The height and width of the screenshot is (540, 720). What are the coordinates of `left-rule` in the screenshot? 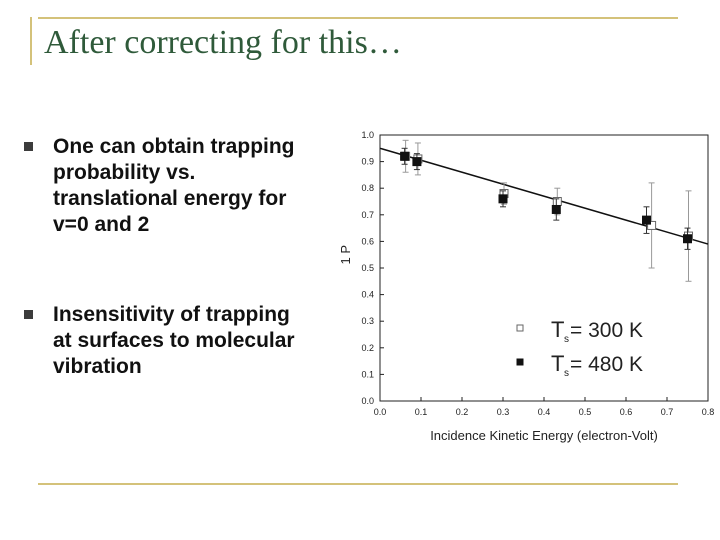 It's located at (31, 41).